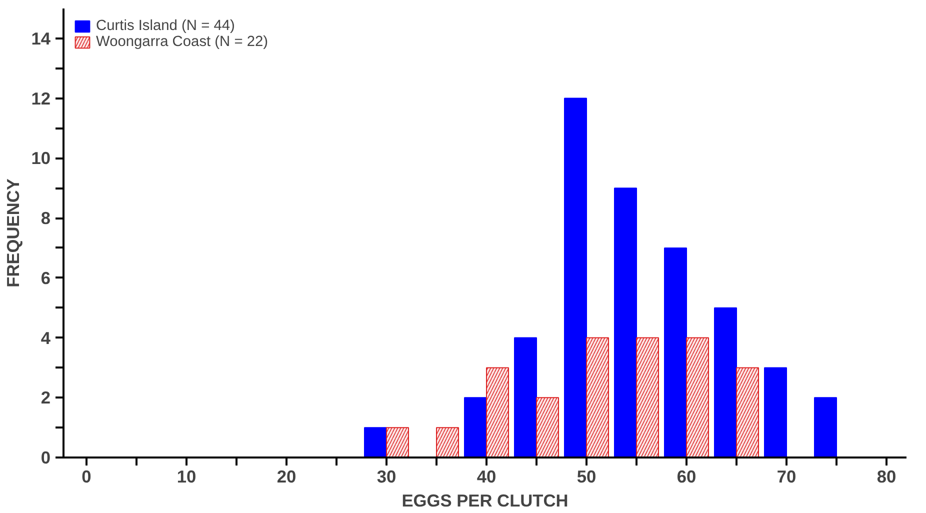 The image size is (926, 513). I want to click on x-tick-label: 20, so click(286, 476).